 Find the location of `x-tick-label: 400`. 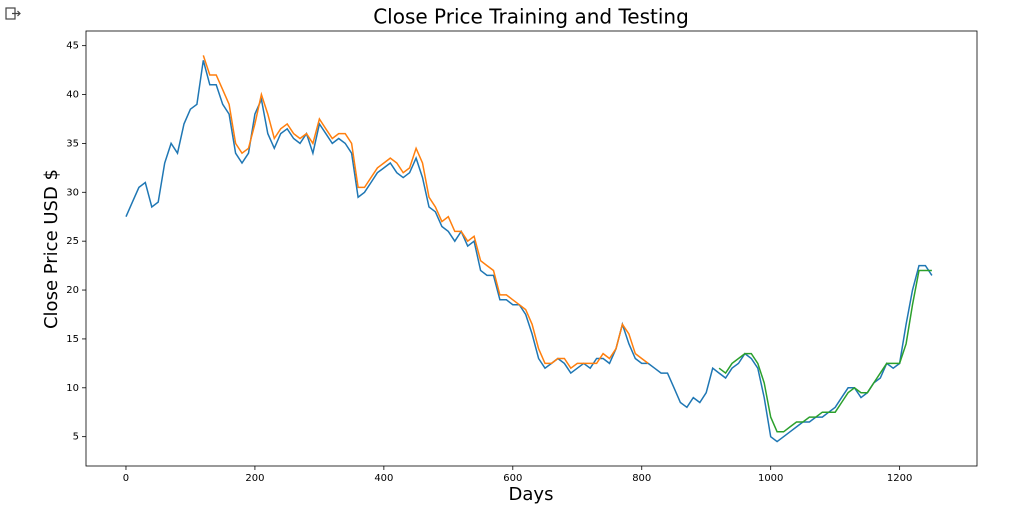

x-tick-label: 400 is located at coordinates (383, 478).